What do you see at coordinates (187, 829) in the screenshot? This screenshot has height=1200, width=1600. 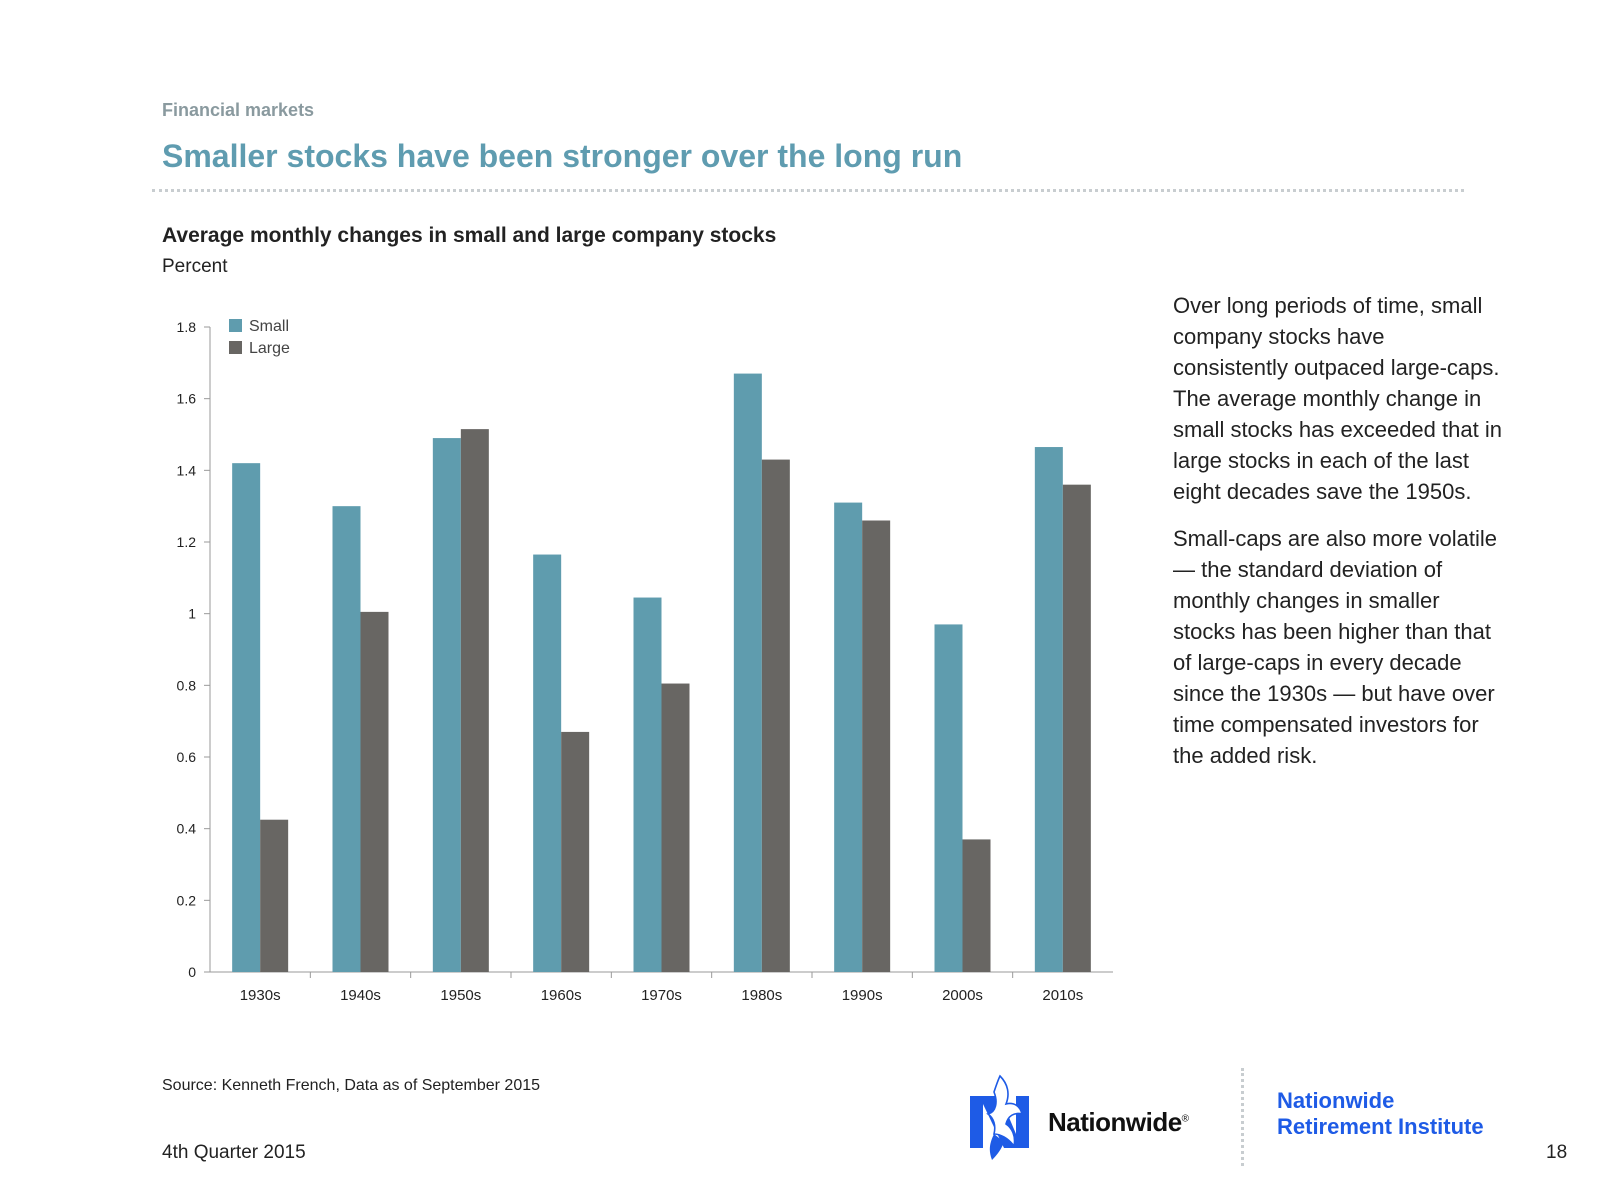 I see `y-tick-label: 0.4` at bounding box center [187, 829].